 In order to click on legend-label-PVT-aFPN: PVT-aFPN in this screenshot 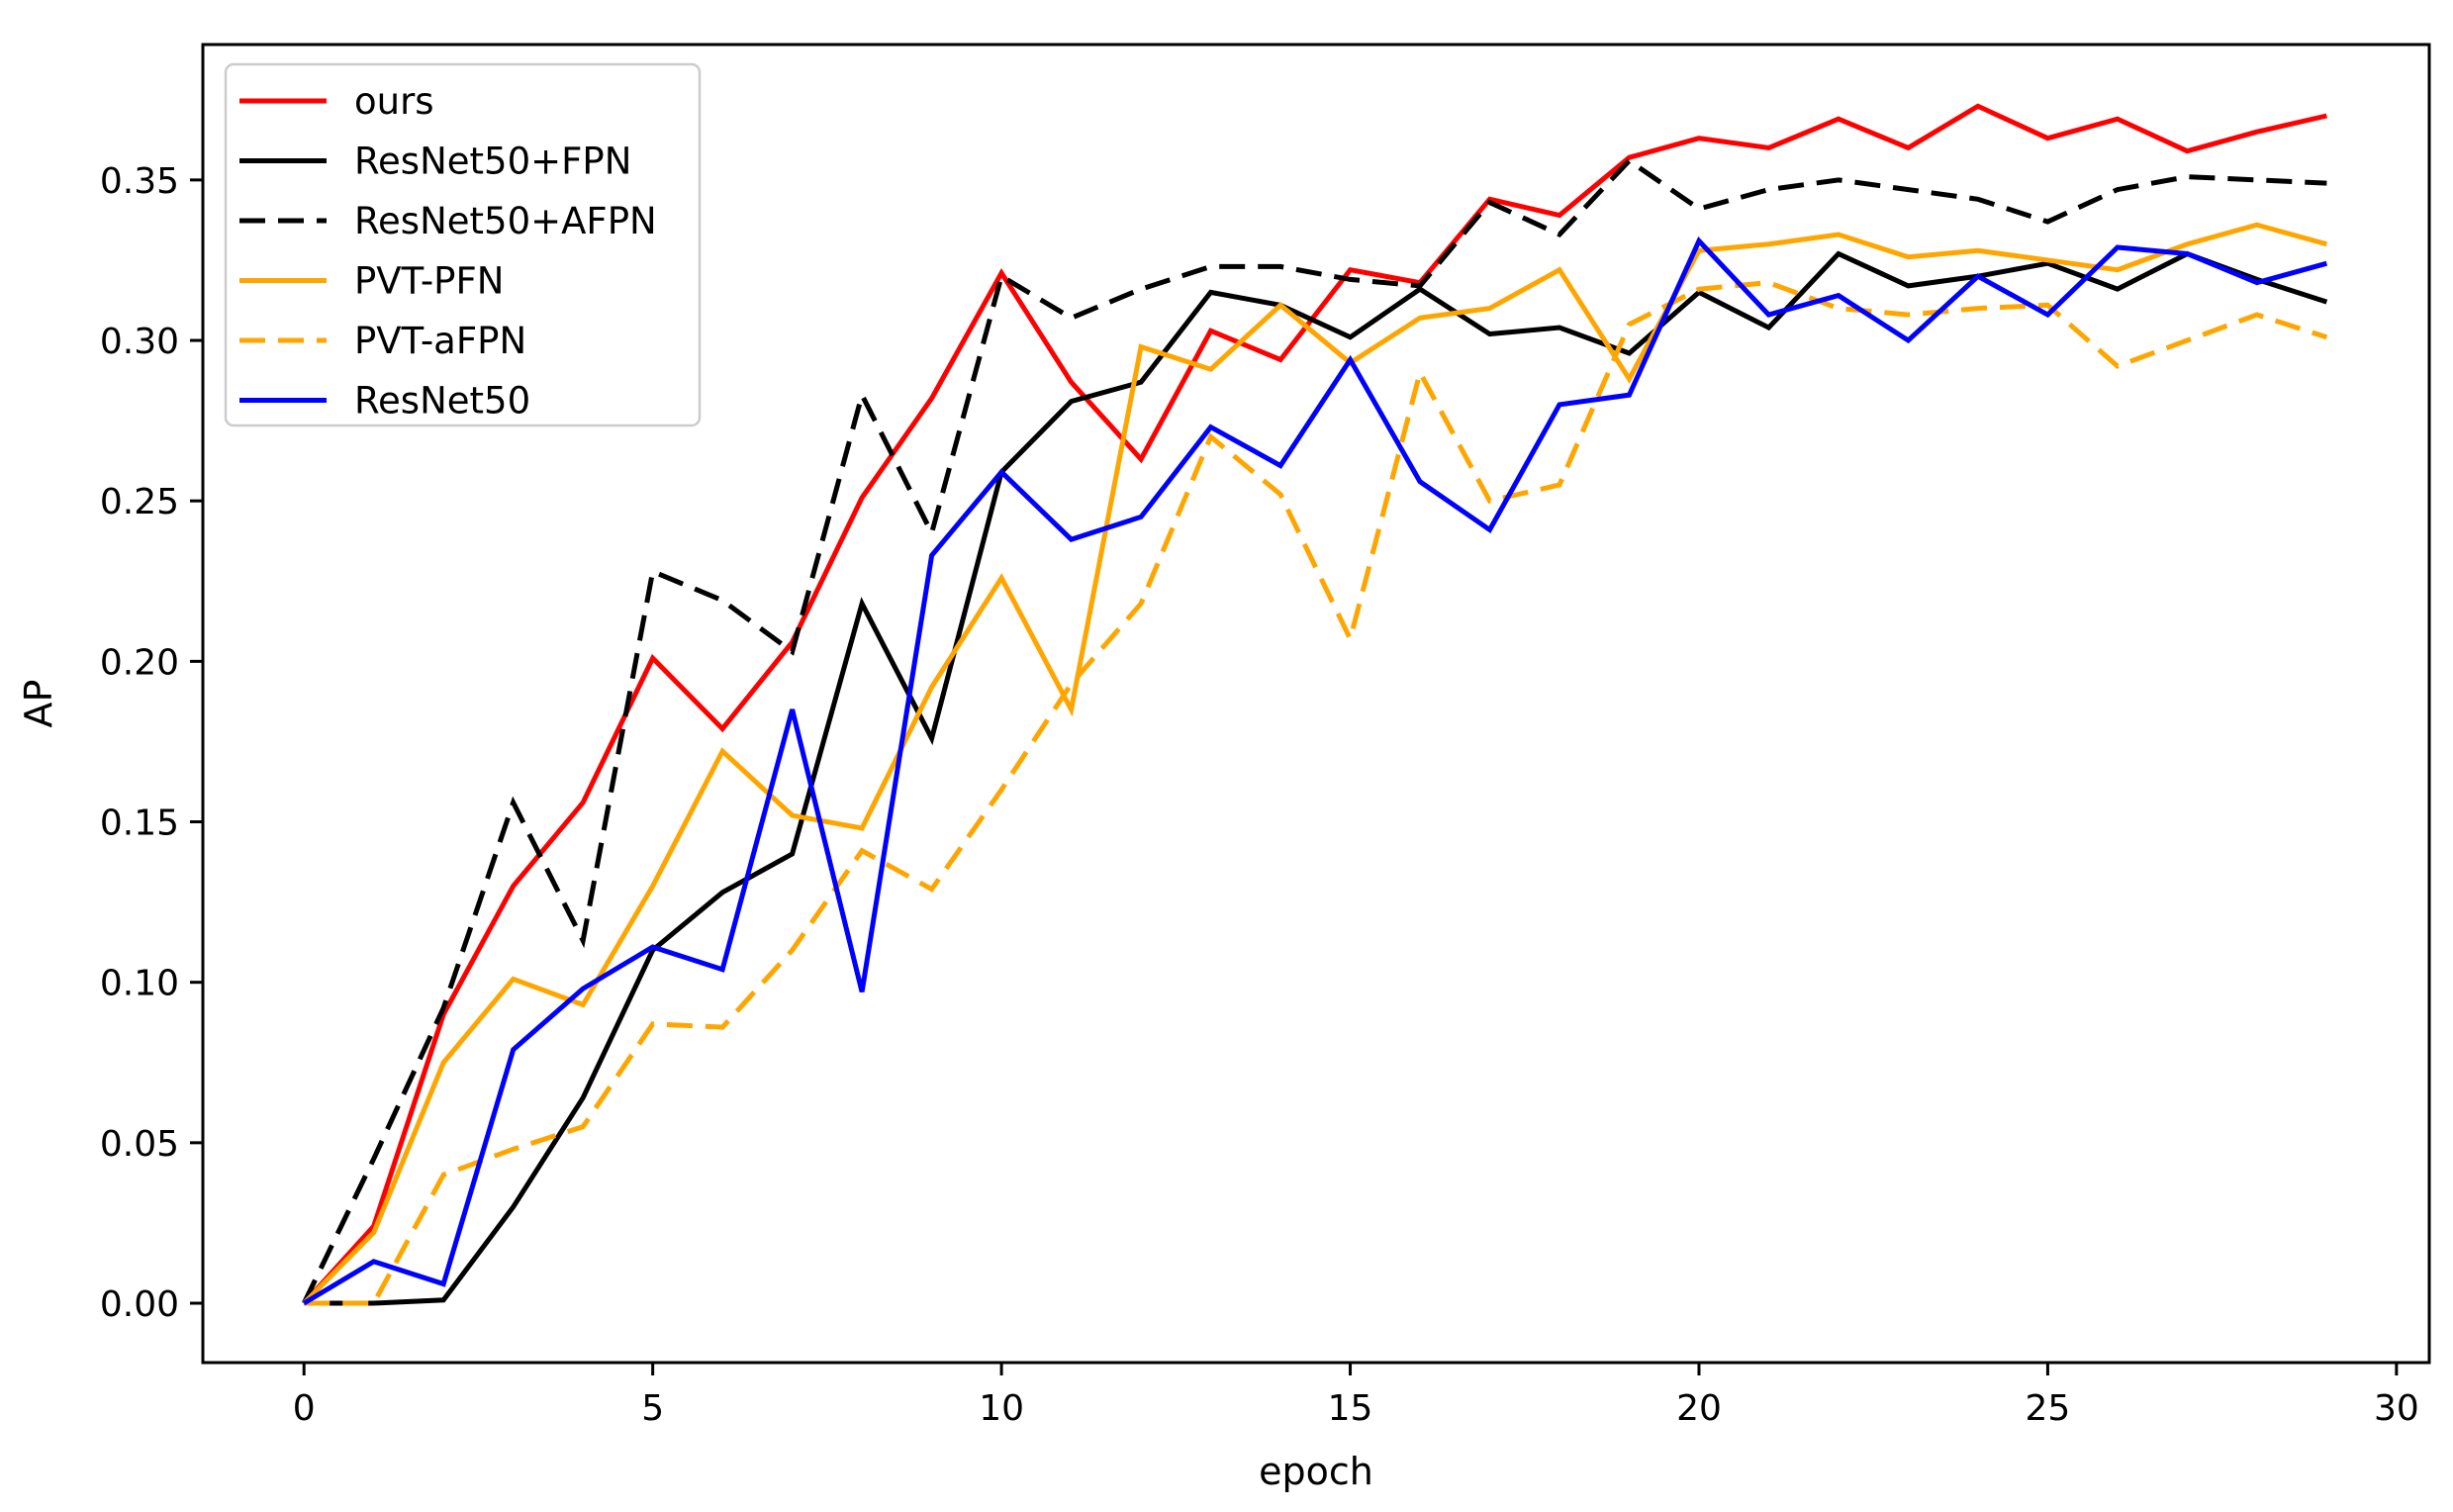, I will do `click(440, 341)`.